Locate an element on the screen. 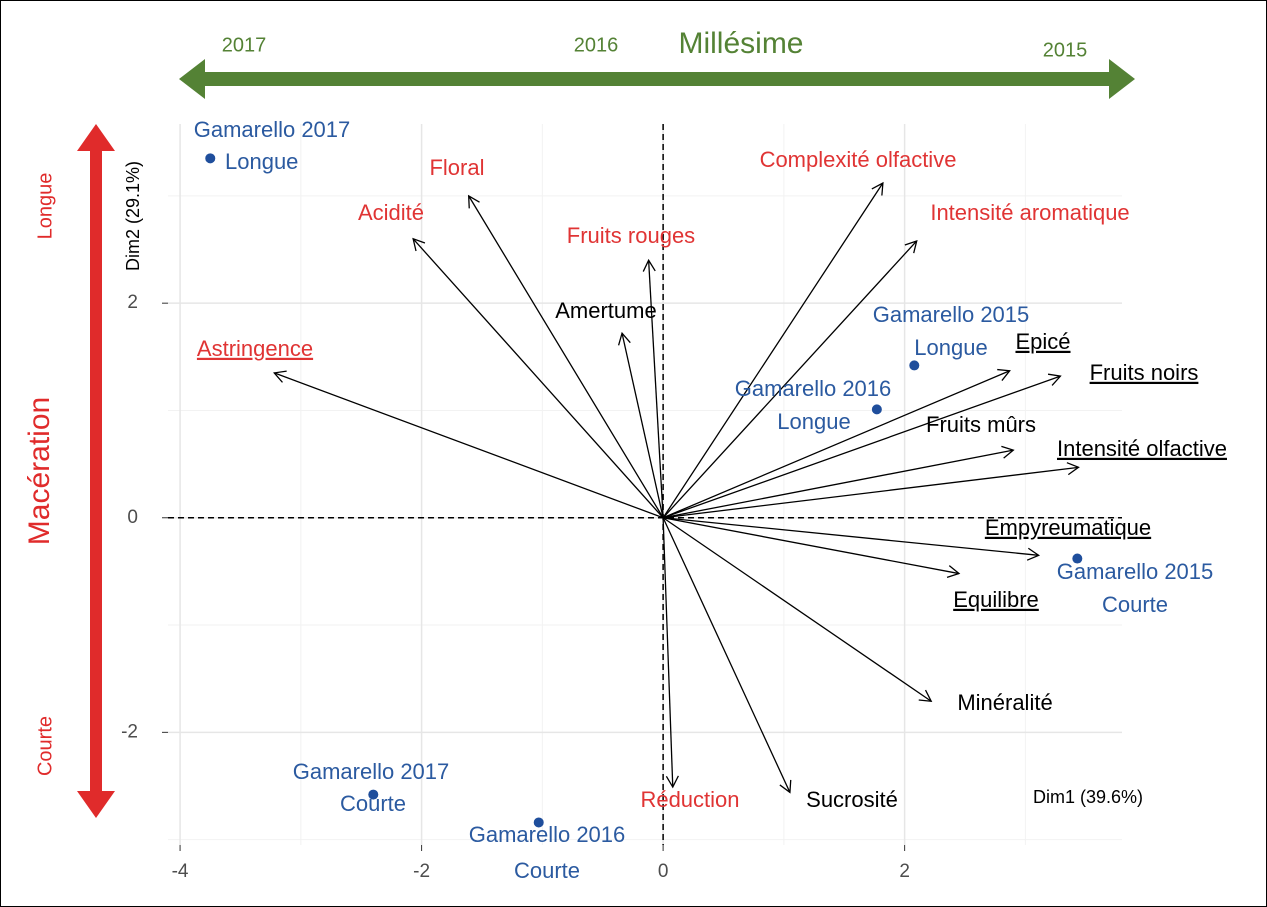  maceration-label: Courte is located at coordinates (45, 746).